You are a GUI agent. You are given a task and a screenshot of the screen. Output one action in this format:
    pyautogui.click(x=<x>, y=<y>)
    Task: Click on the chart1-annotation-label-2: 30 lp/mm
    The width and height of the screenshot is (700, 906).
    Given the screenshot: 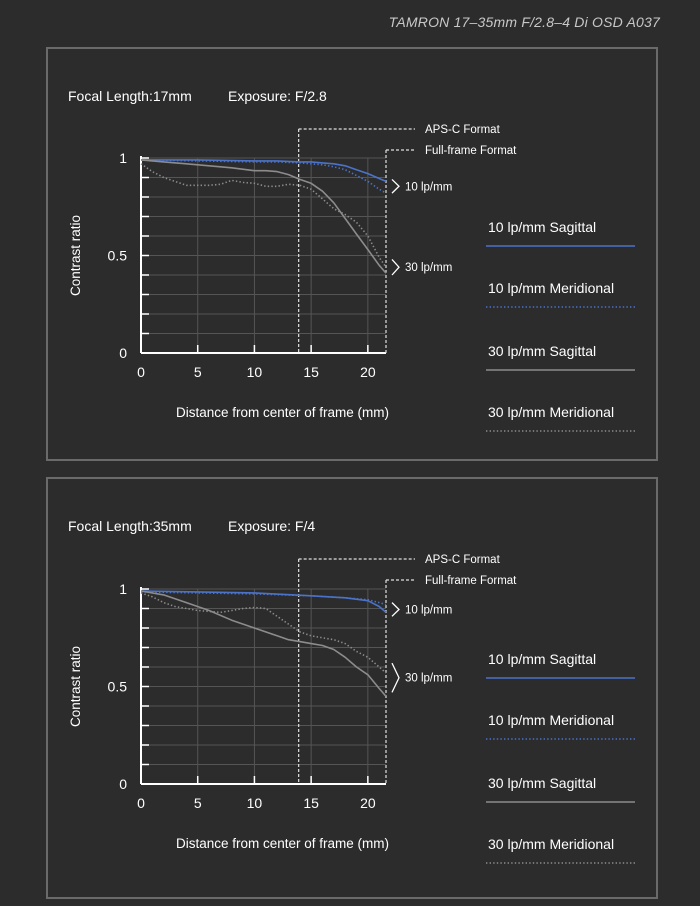 What is the action you would take?
    pyautogui.click(x=428, y=268)
    